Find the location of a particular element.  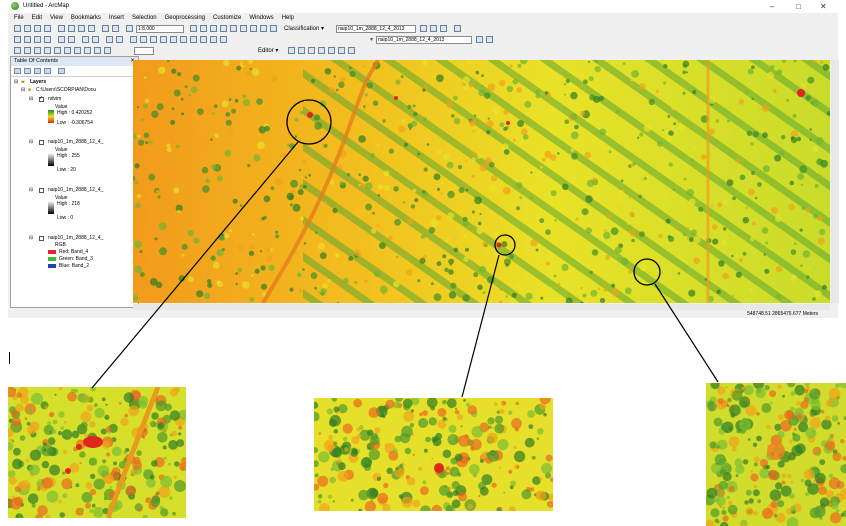

search-window-icon is located at coordinates (223, 28).